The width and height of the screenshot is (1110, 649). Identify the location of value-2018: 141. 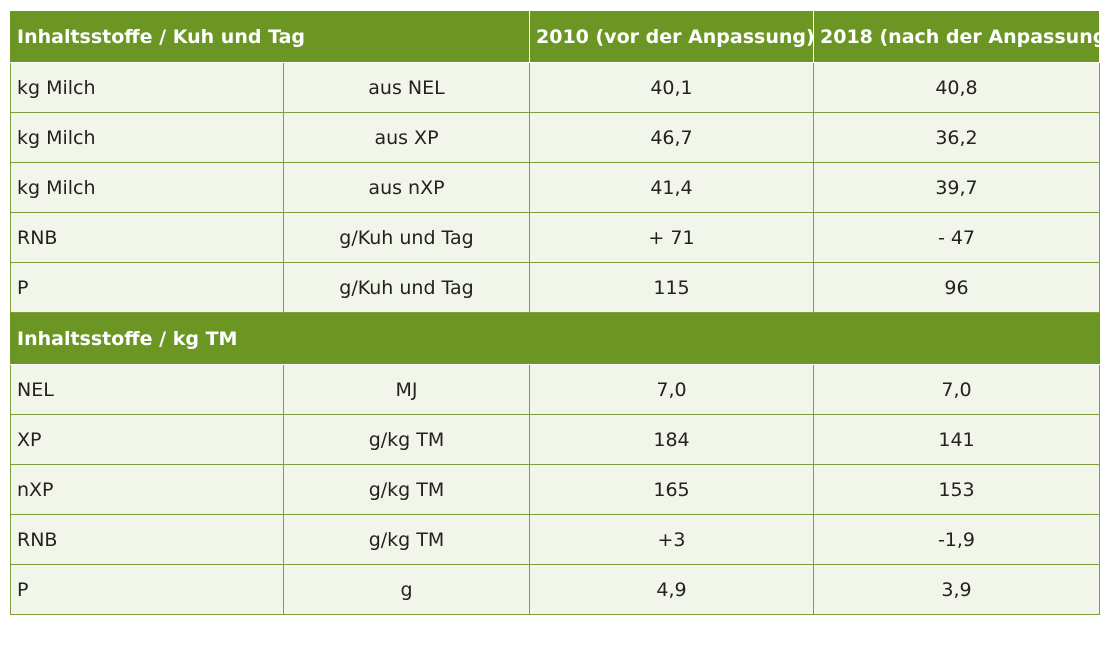
(956, 439).